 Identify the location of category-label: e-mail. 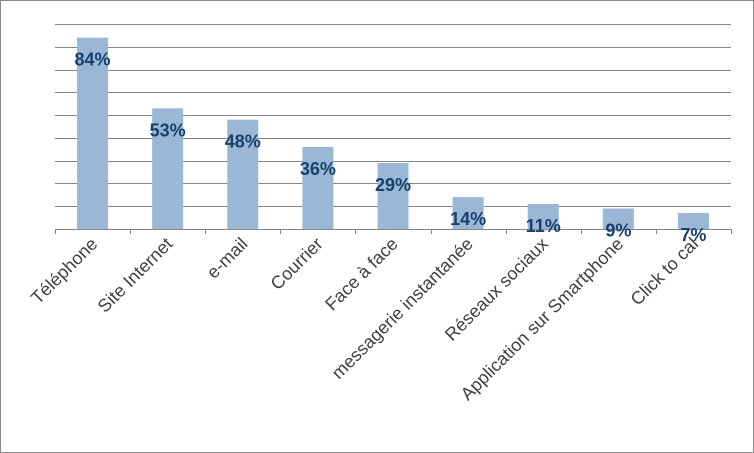
(227, 258).